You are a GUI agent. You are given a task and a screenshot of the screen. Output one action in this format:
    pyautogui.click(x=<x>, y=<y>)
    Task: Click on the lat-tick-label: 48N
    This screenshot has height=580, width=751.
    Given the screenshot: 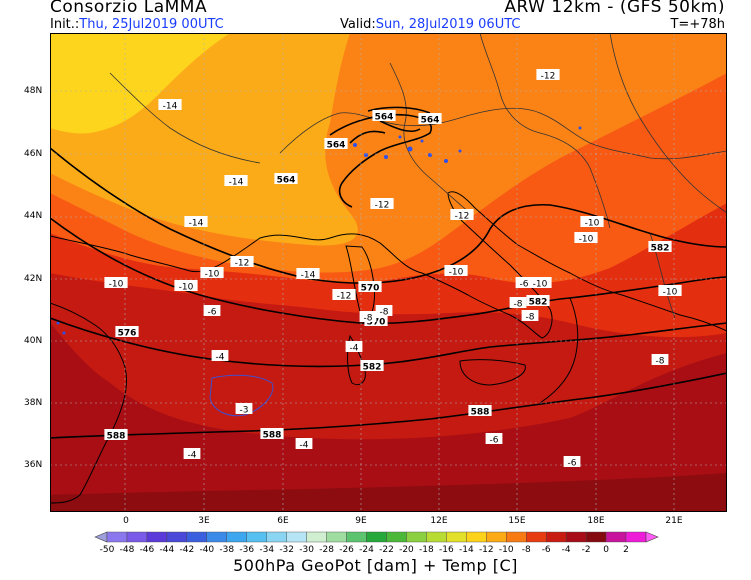 What is the action you would take?
    pyautogui.click(x=33, y=91)
    